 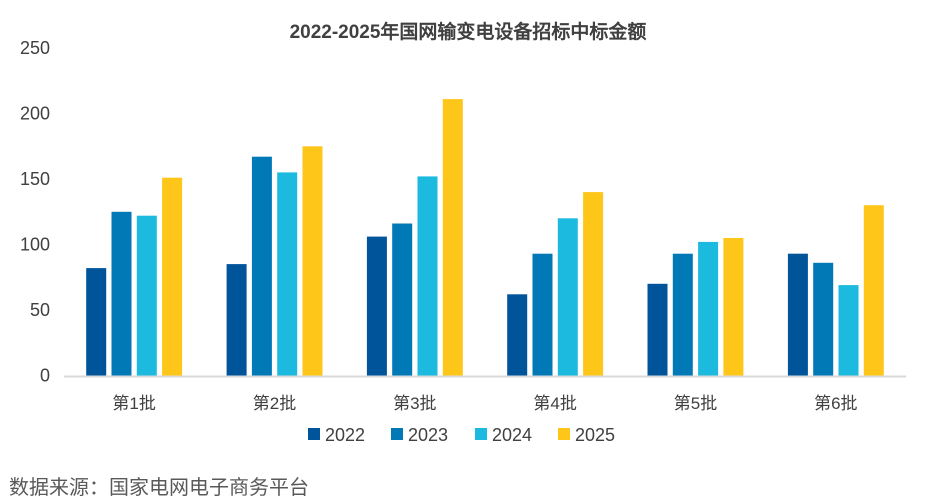 I want to click on x-tick-label: 第1批, so click(x=133, y=403).